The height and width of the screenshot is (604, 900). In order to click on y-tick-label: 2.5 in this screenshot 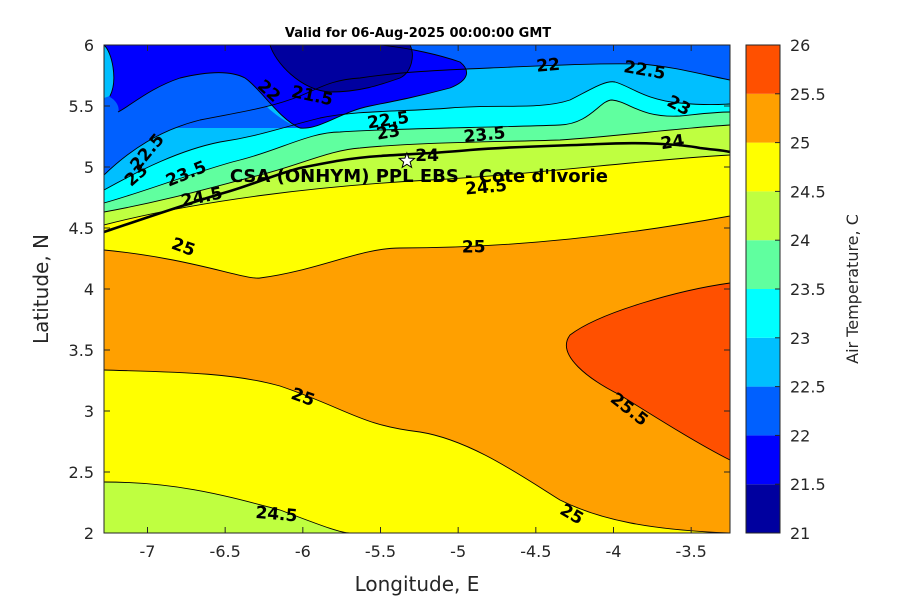, I will do `click(81, 472)`.